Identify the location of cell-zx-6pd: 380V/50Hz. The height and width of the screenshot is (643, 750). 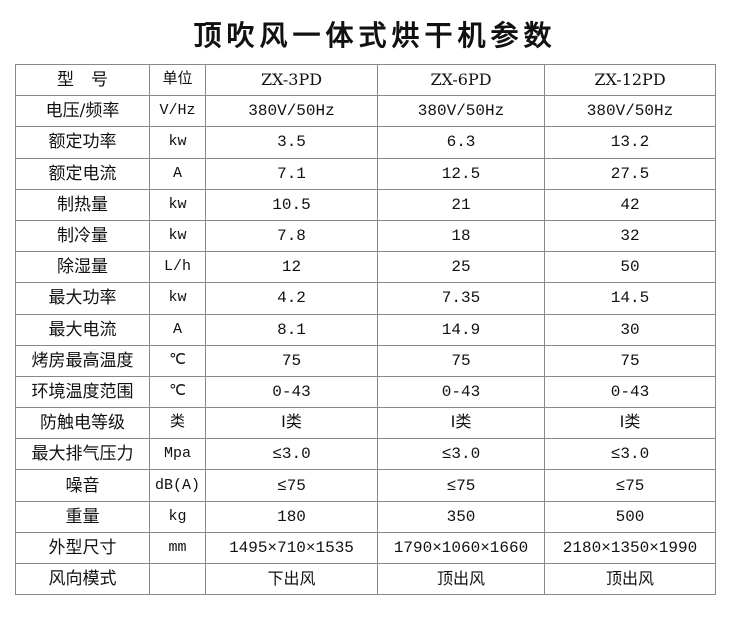
(461, 111).